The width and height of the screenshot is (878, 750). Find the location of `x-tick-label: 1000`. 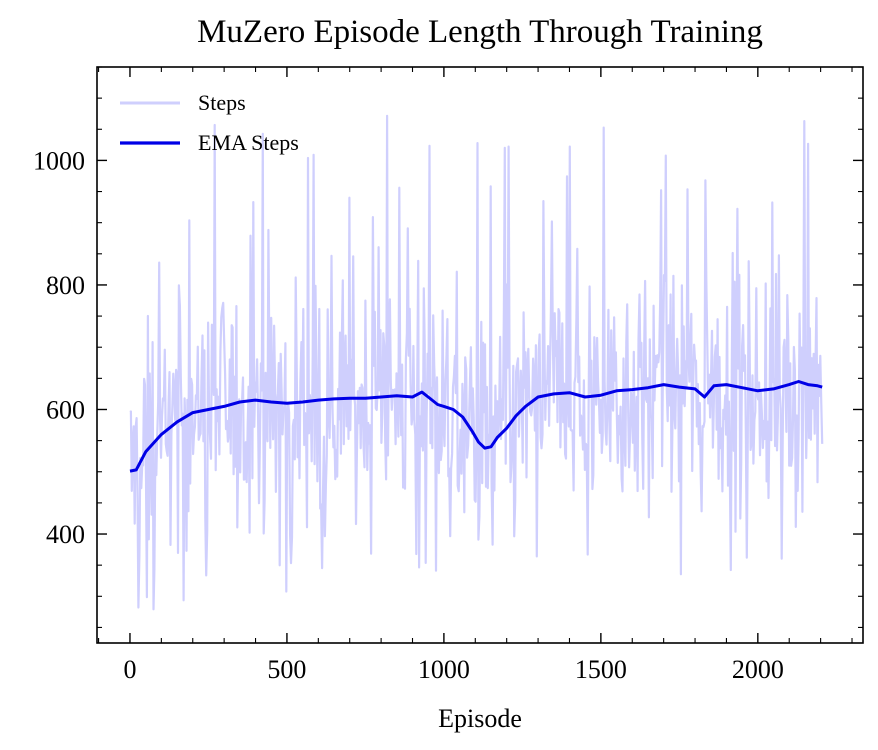

x-tick-label: 1000 is located at coordinates (444, 669).